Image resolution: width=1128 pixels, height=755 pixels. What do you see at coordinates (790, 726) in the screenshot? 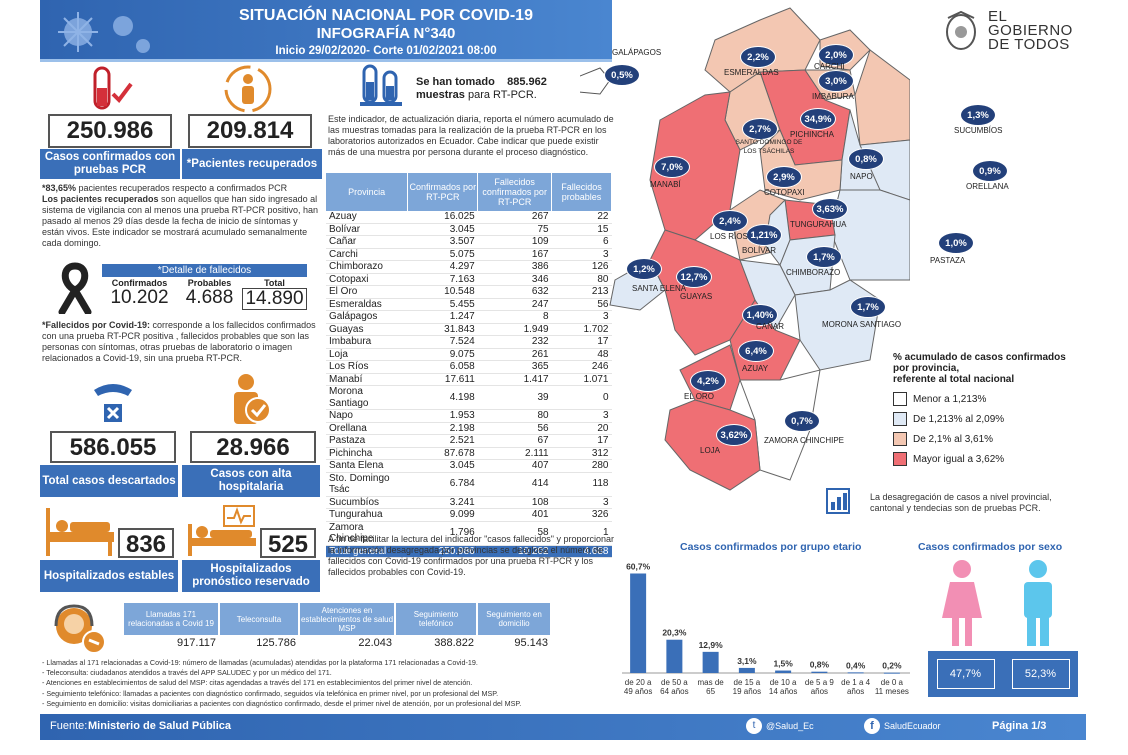
I see `twitter-handle: @Salud_Ec` at bounding box center [790, 726].